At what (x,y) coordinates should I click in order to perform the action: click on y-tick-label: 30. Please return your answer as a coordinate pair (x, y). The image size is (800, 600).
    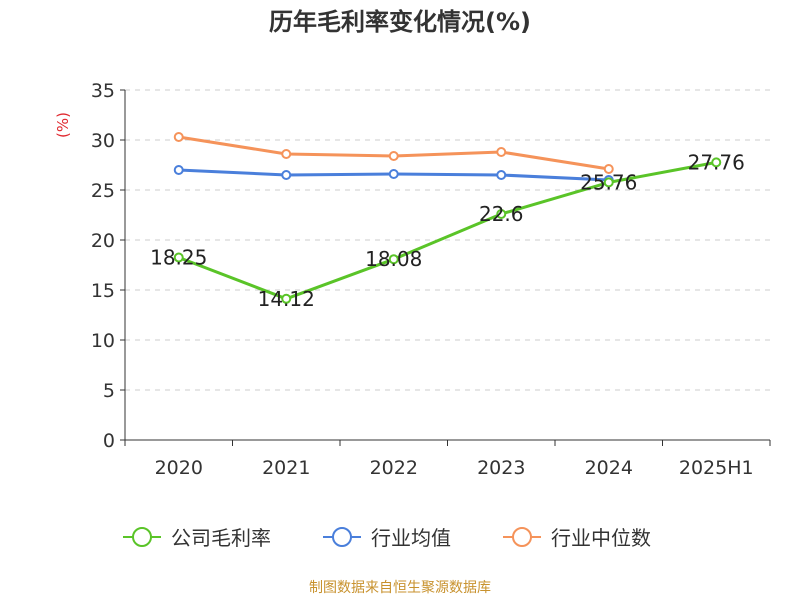
    Looking at the image, I should click on (103, 141).